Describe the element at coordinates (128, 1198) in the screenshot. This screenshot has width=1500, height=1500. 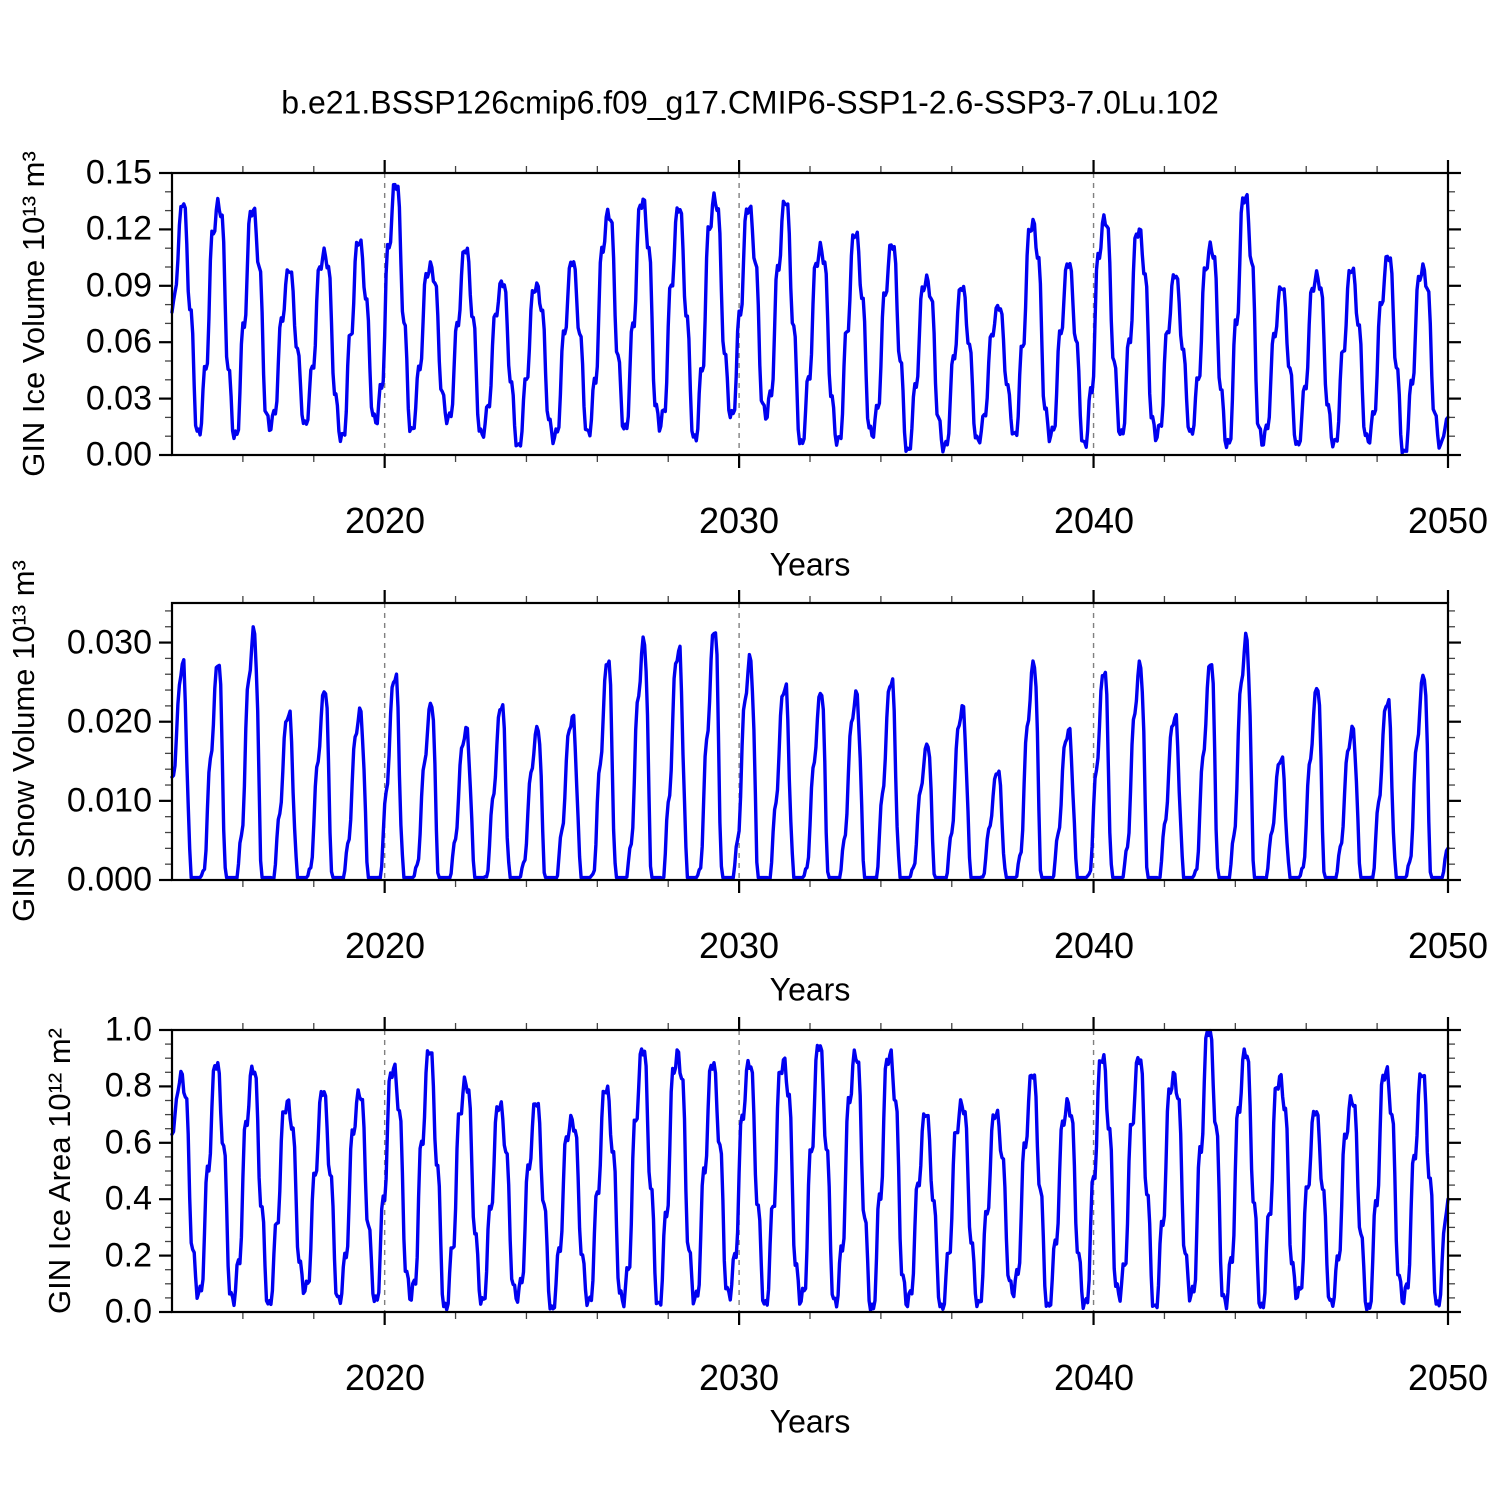
I see `y-tick-label: 0.4` at that location.